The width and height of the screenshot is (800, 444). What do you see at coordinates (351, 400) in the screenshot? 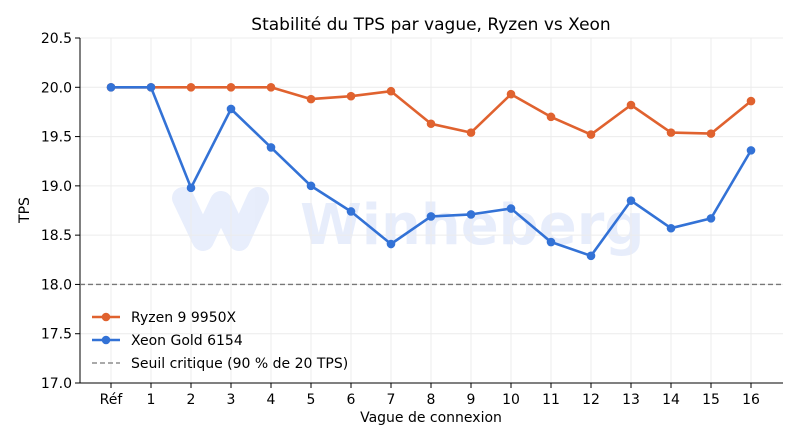
I see `x-tick-label: 6` at bounding box center [351, 400].